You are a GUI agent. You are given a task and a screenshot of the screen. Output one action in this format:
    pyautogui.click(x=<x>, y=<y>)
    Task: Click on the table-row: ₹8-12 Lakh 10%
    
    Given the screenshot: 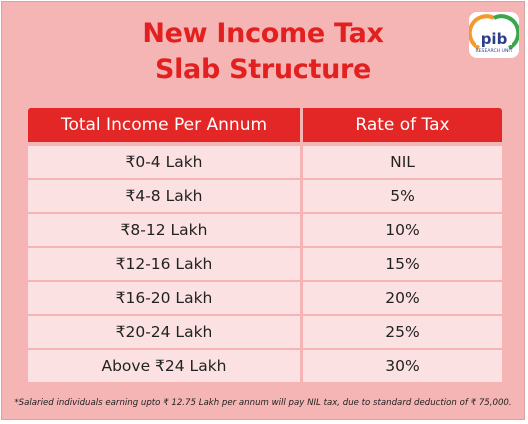 What is the action you would take?
    pyautogui.click(x=265, y=231)
    